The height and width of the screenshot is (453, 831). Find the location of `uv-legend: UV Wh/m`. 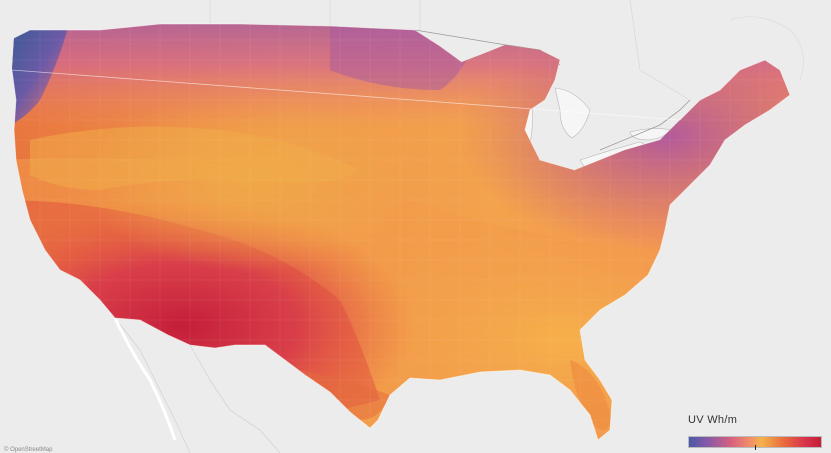

uv-legend: UV Wh/m is located at coordinates (755, 432).